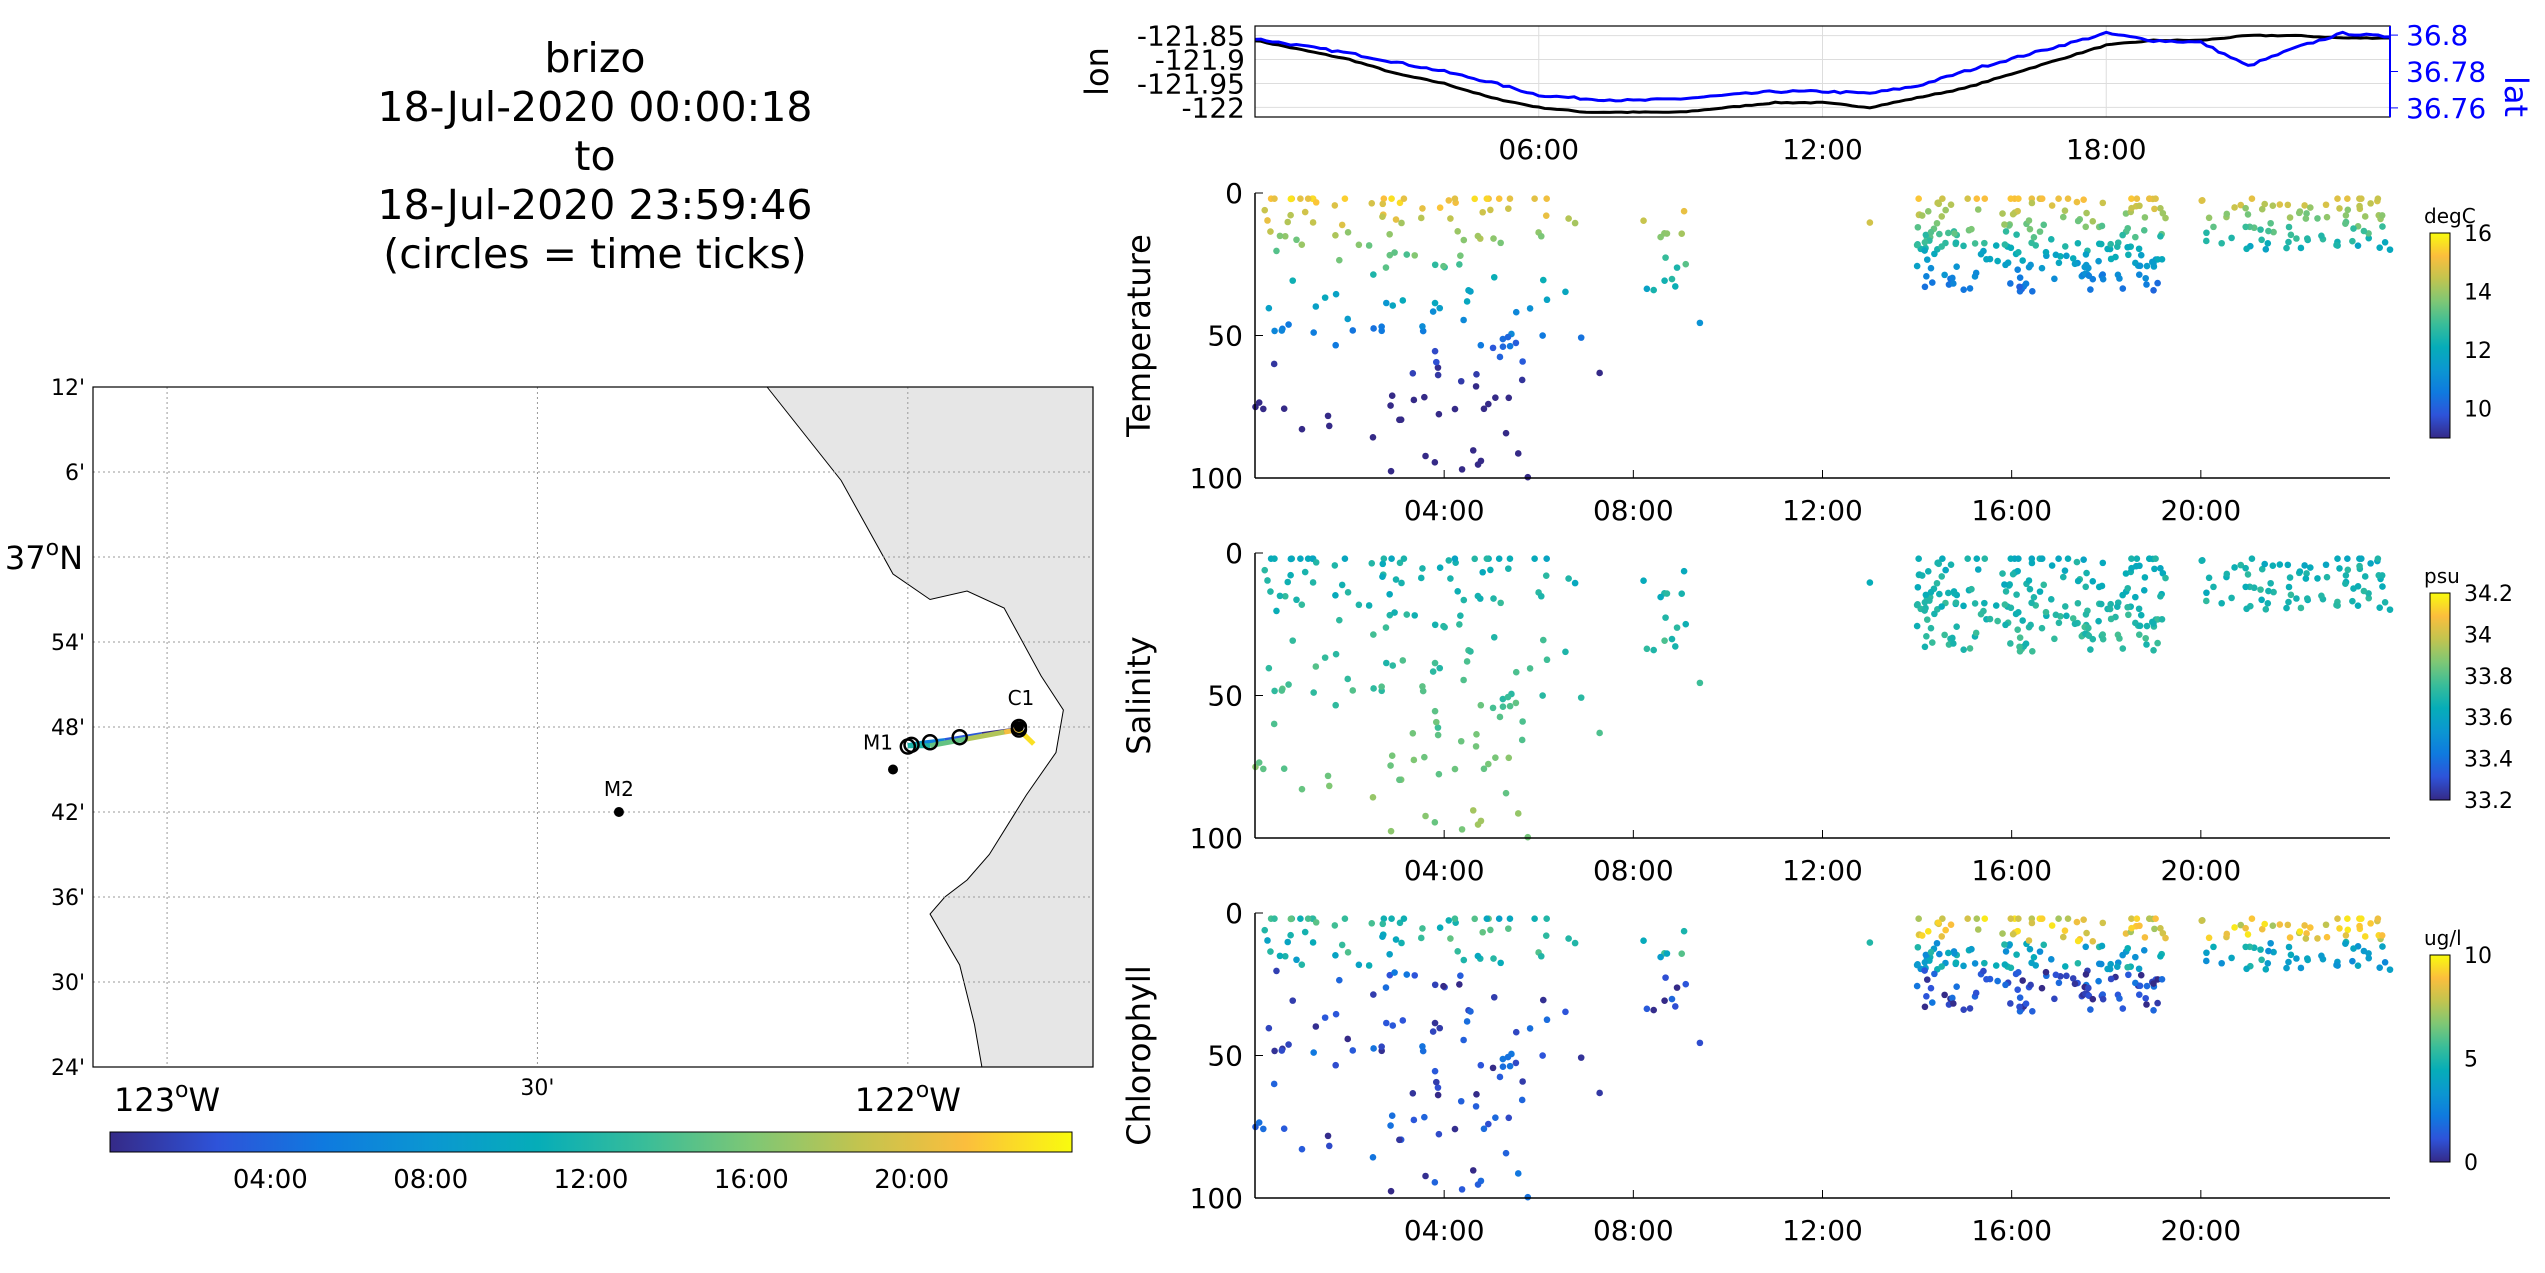  Describe the element at coordinates (2478, 635) in the screenshot. I see `colorbar-tick: 34` at that location.